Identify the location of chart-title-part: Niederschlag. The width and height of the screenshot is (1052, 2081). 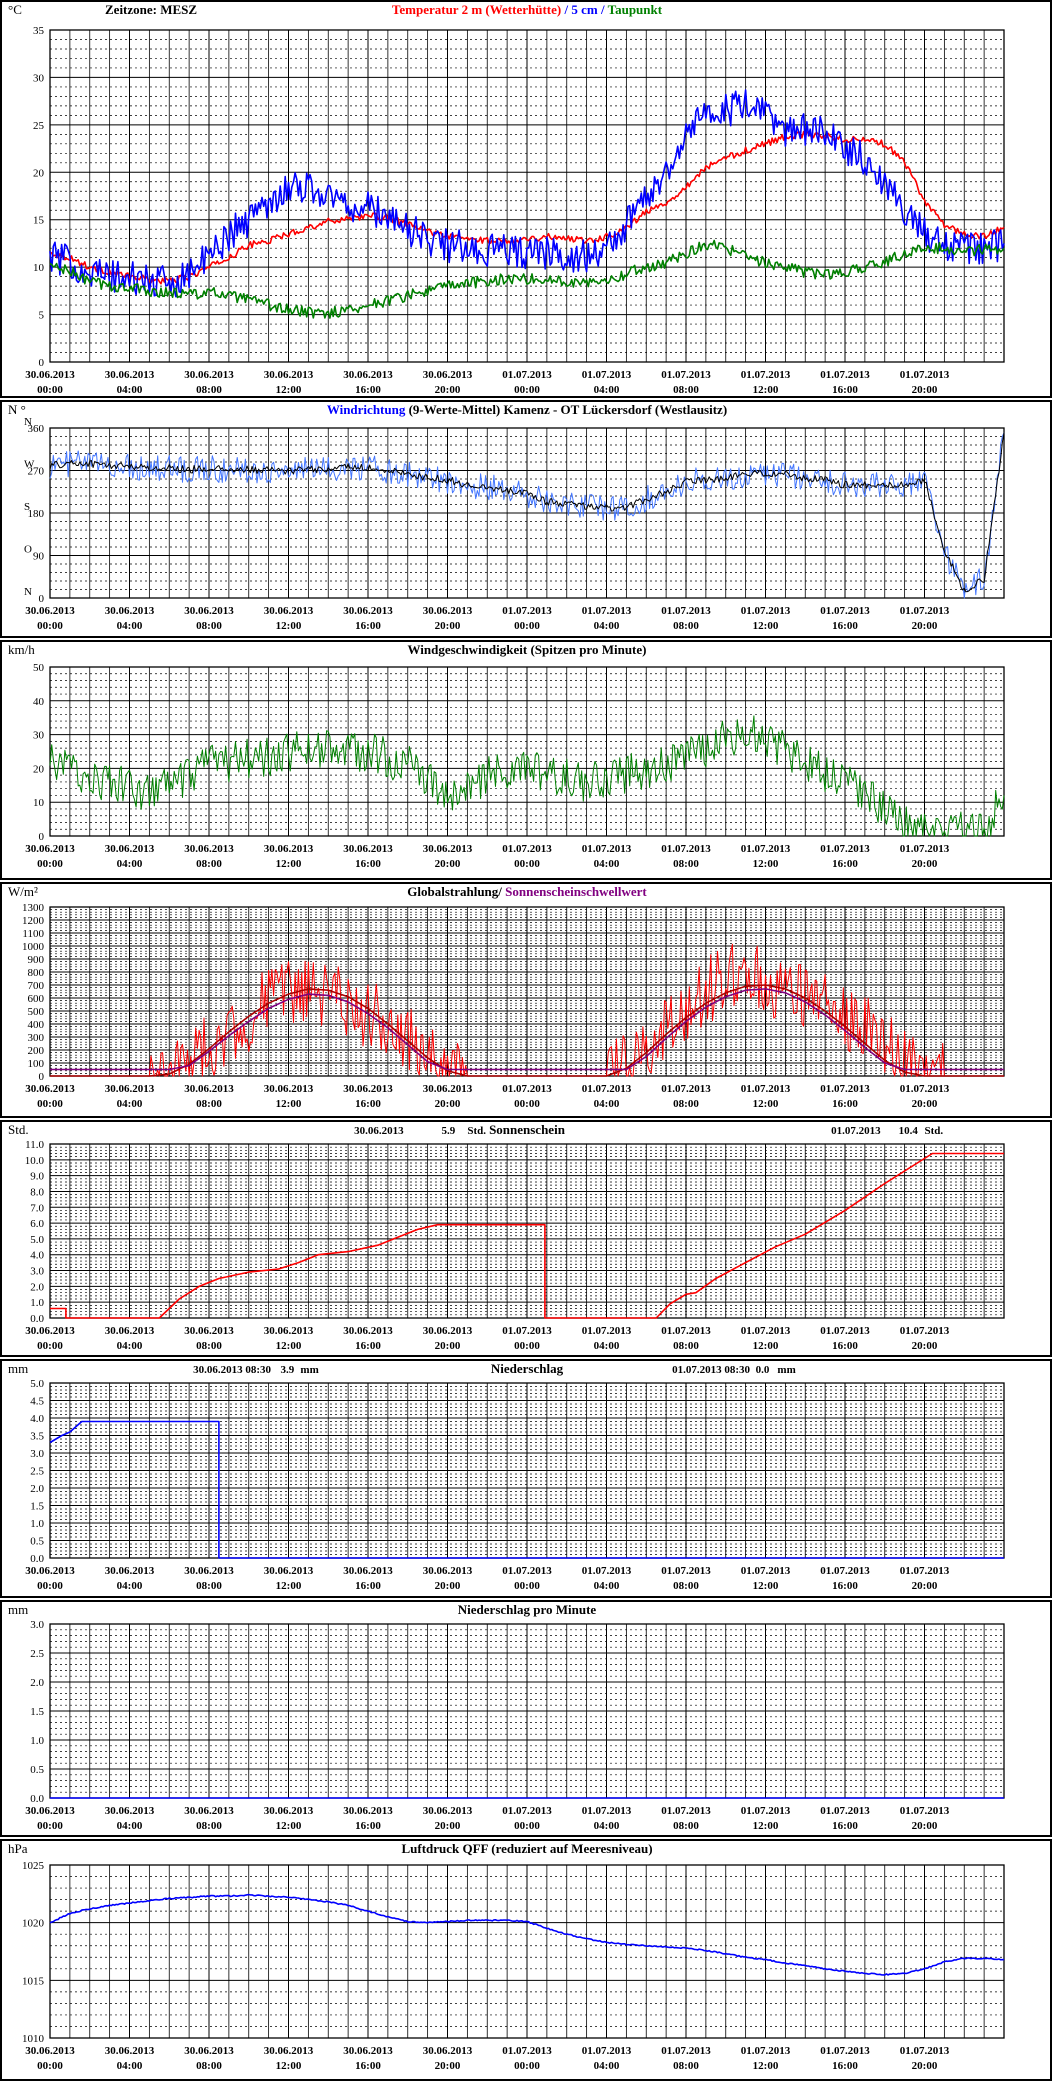
(527, 1368).